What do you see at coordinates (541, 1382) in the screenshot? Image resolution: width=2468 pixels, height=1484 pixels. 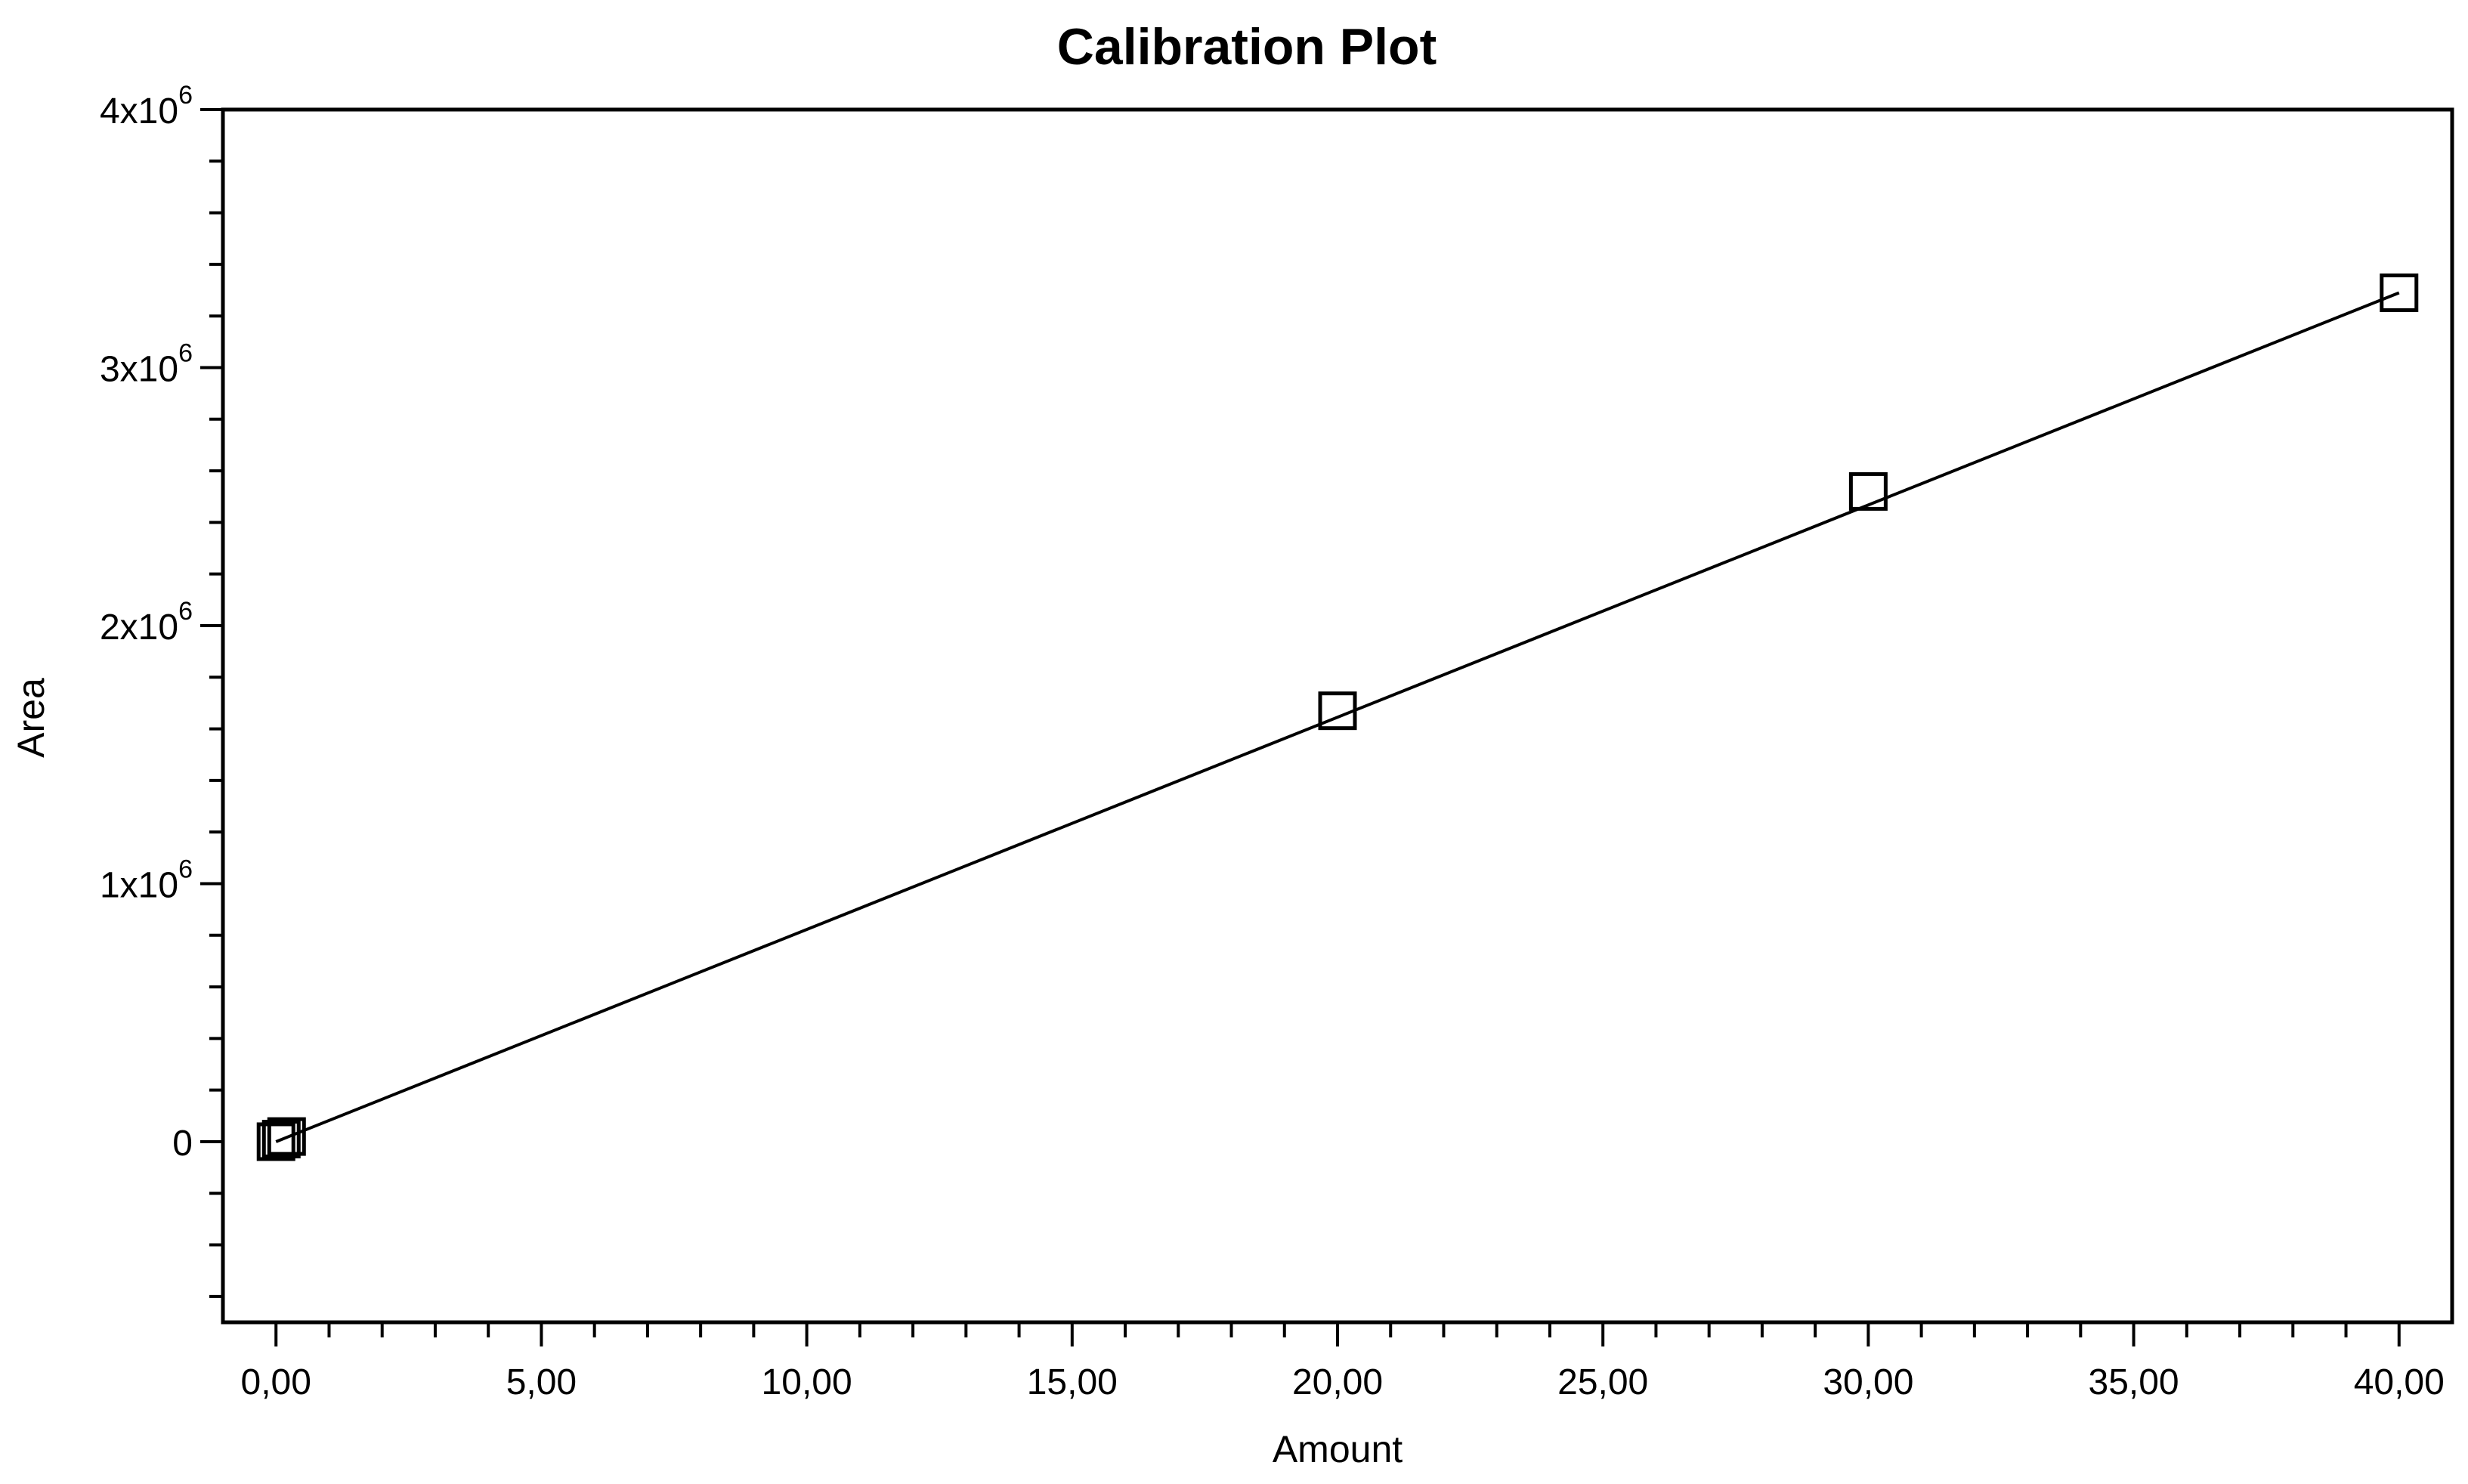 I see `x-tick-label: 5,00` at bounding box center [541, 1382].